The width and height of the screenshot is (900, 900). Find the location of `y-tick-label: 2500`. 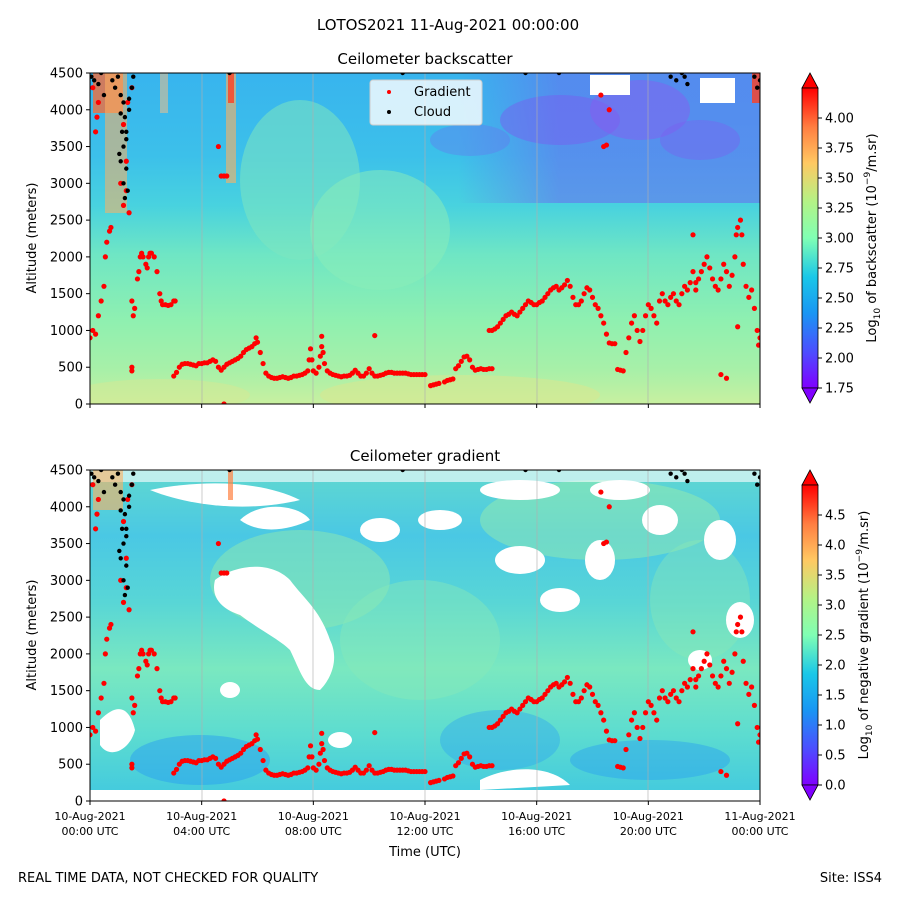

y-tick-label: 2500 is located at coordinates (66, 618).